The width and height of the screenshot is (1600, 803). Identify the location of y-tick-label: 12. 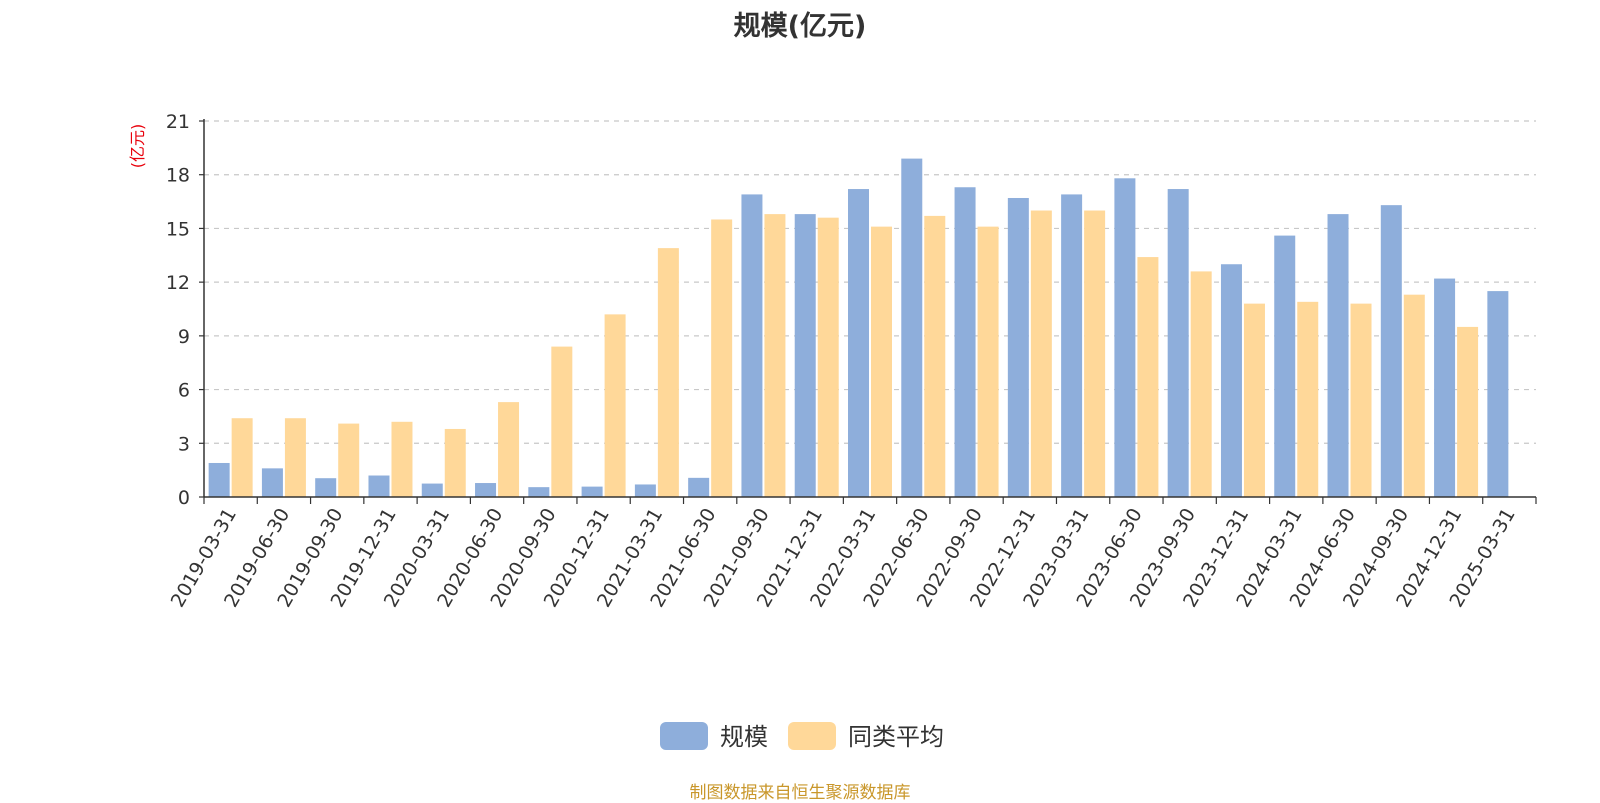
(178, 283).